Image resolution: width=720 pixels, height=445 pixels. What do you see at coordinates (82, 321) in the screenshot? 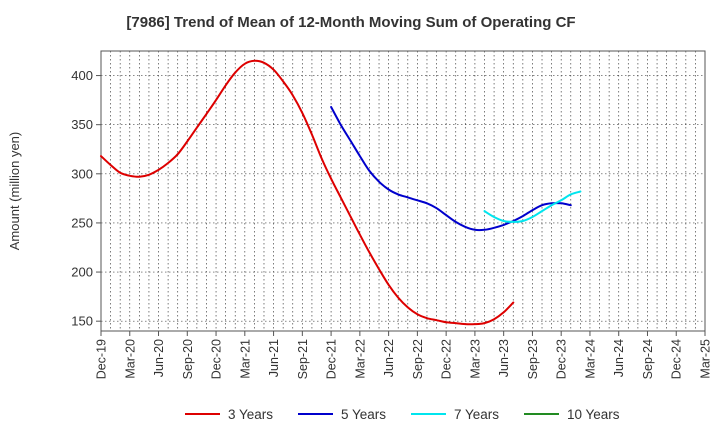
I see `y-tick-label: 150` at bounding box center [82, 321].